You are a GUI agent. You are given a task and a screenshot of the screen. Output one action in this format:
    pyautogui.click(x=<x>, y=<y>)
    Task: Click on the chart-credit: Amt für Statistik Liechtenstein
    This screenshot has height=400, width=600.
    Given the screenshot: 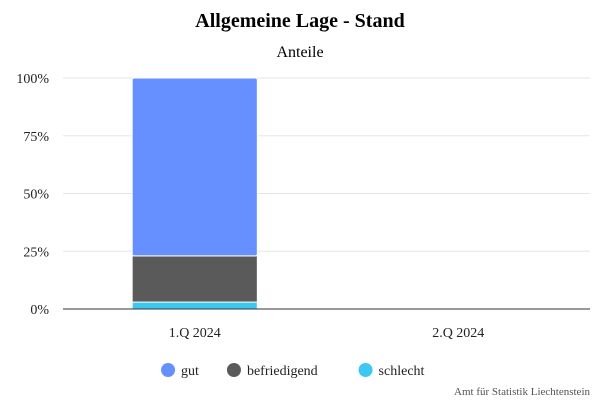 What is the action you would take?
    pyautogui.click(x=522, y=392)
    